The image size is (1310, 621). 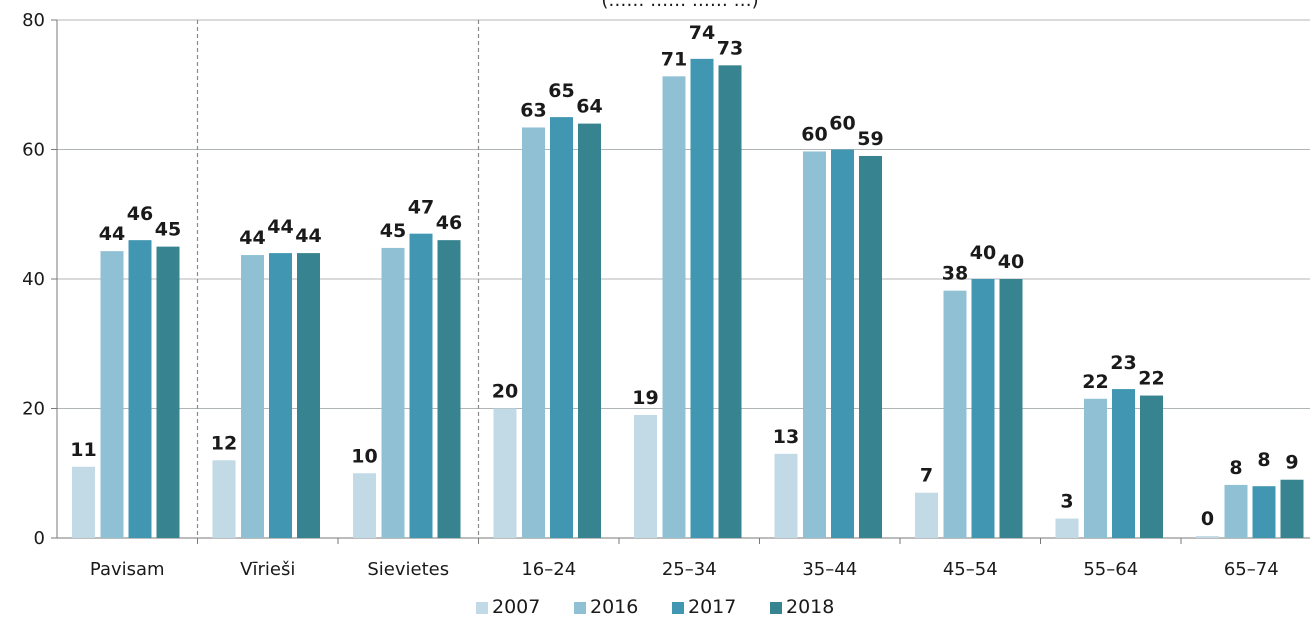 What do you see at coordinates (33, 279) in the screenshot?
I see `y-tick-label: 40` at bounding box center [33, 279].